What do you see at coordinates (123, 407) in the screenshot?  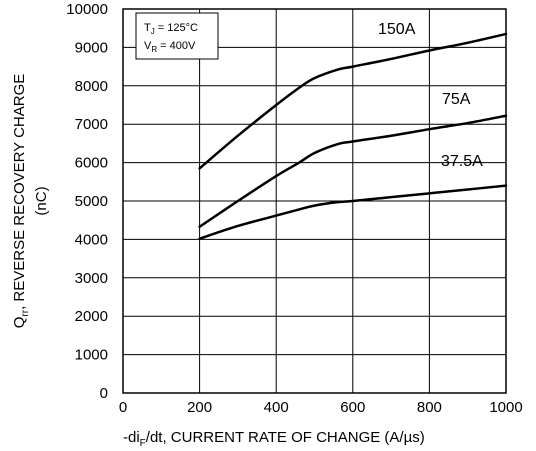 I see `x-tick-label: 0` at bounding box center [123, 407].